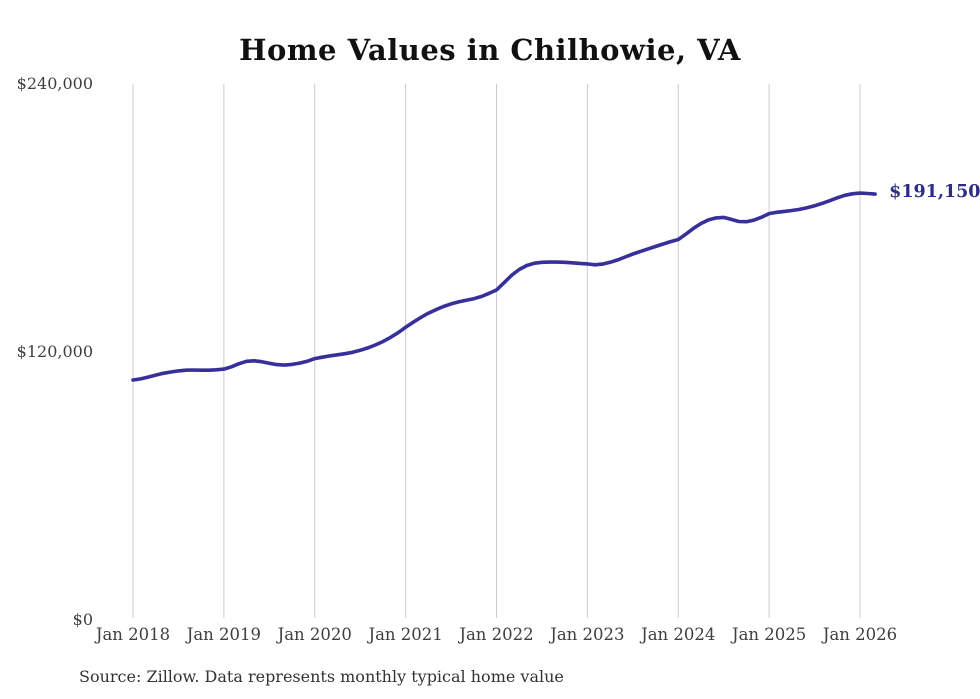  I want to click on x-tick-jan-2023: Jan 2023, so click(587, 634).